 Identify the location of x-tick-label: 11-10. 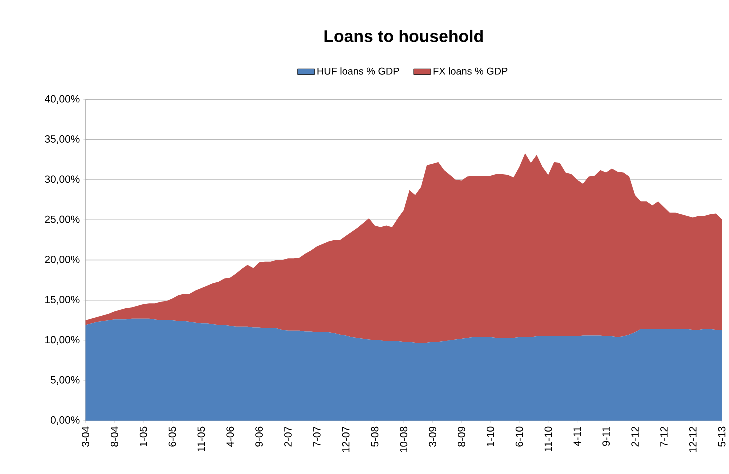
(548, 439).